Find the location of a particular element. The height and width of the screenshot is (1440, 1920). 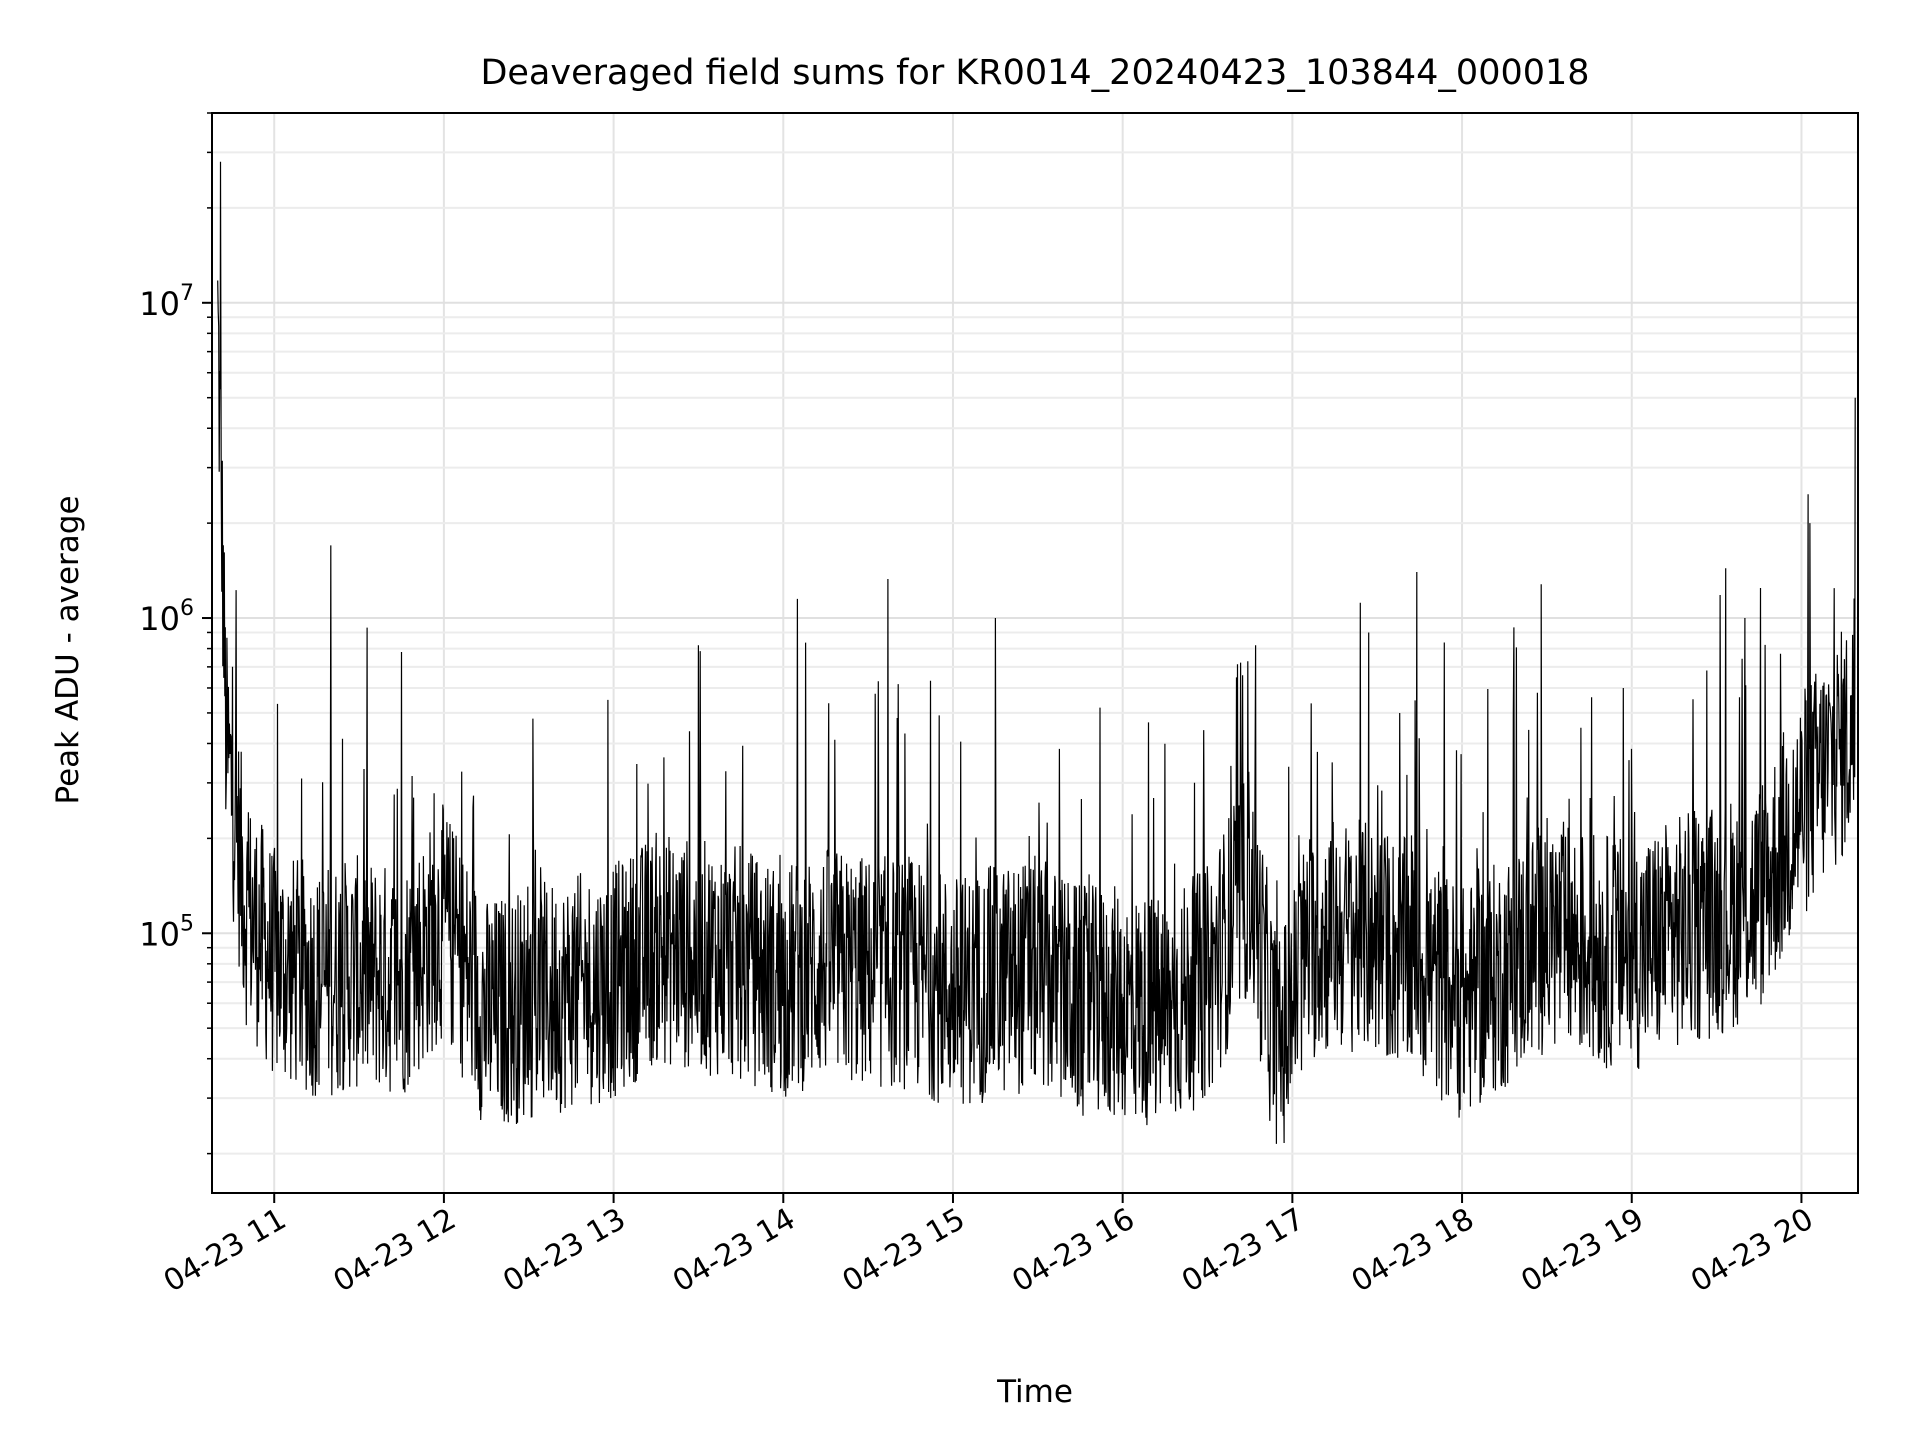

y-tick-exponent: 7 is located at coordinates (187, 293).